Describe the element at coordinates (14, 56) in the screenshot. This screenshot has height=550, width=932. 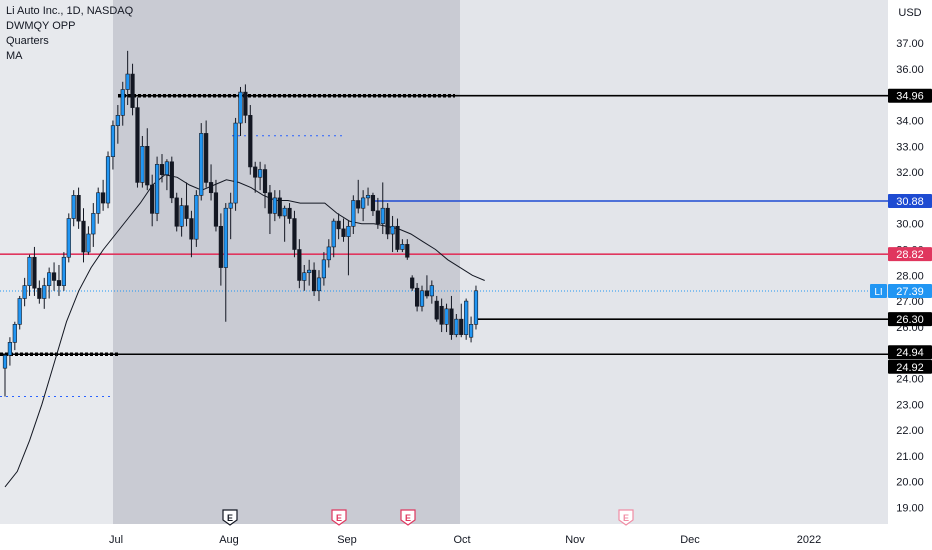
I see `indicator-ma: MA` at that location.